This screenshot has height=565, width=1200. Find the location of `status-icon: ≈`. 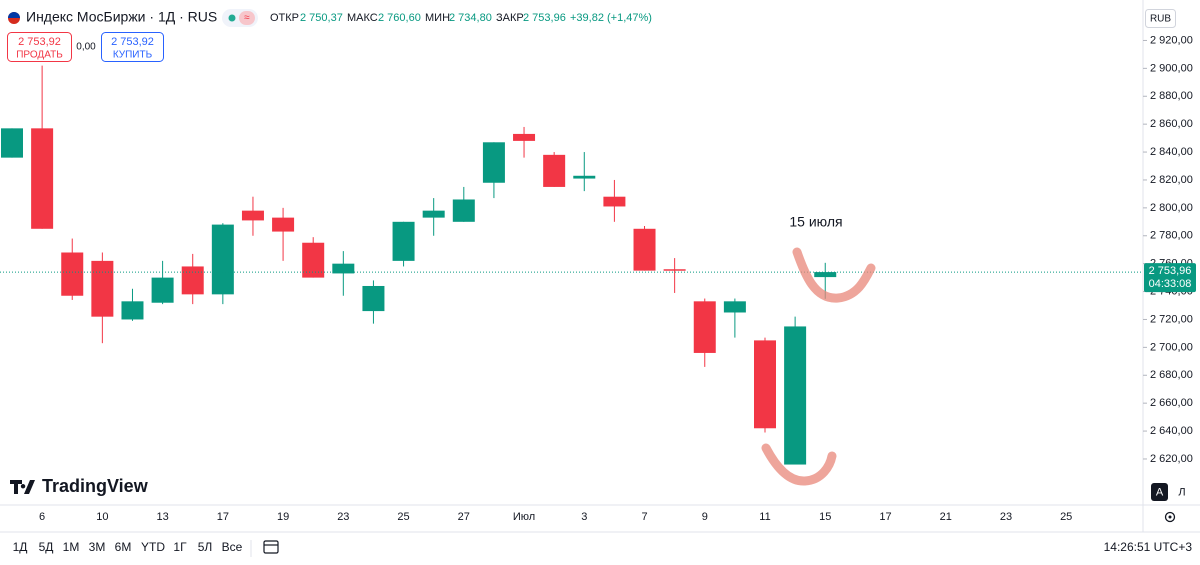

status-icon: ≈ is located at coordinates (247, 18).